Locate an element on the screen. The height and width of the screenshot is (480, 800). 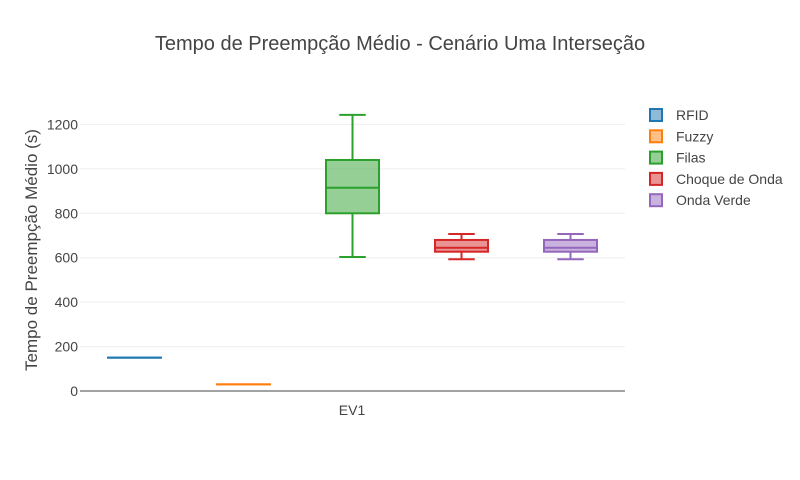
y-tick-label: 1000 is located at coordinates (62, 169).